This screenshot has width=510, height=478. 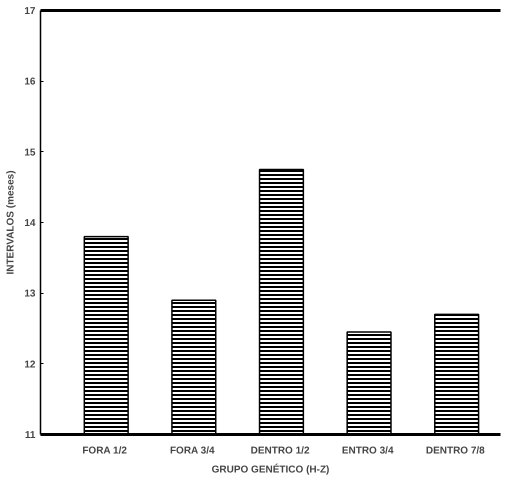 What do you see at coordinates (280, 451) in the screenshot?
I see `x-tick-label: DENTRO 1/2` at bounding box center [280, 451].